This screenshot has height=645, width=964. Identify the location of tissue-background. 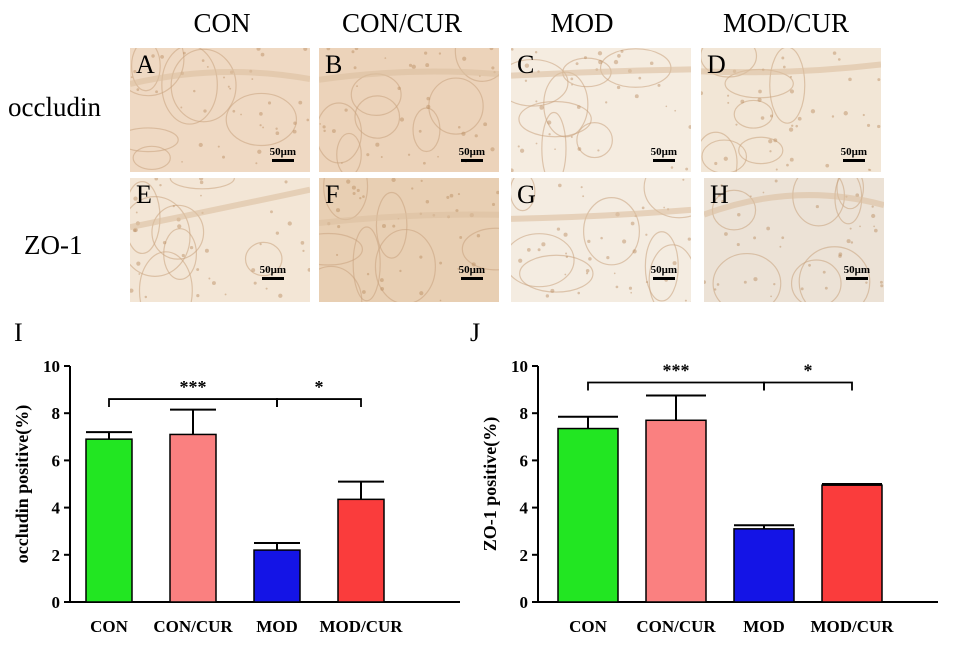
(409, 110).